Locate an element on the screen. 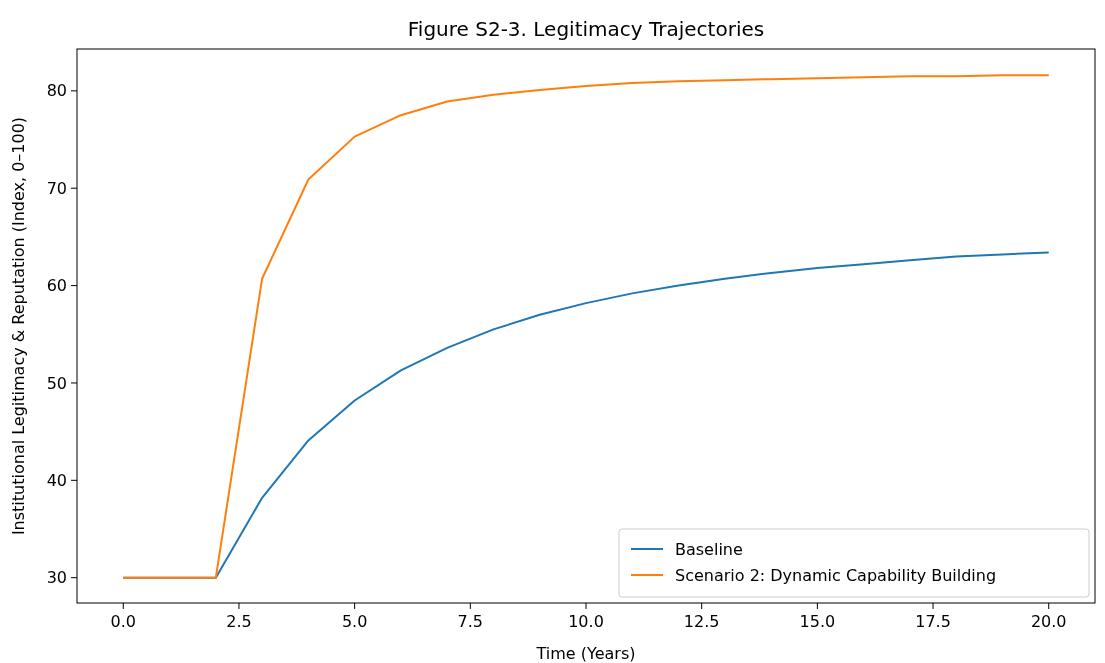 The image size is (1105, 663). x-tick-label: 20.0 is located at coordinates (1048, 621).